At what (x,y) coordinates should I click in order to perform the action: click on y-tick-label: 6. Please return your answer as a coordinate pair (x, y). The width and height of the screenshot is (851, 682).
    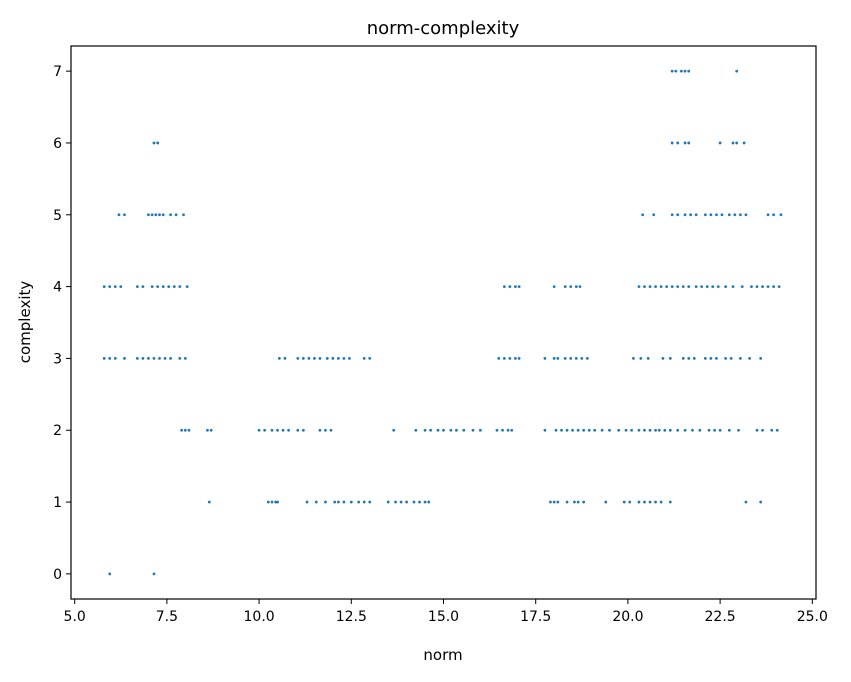
    Looking at the image, I should click on (57, 144).